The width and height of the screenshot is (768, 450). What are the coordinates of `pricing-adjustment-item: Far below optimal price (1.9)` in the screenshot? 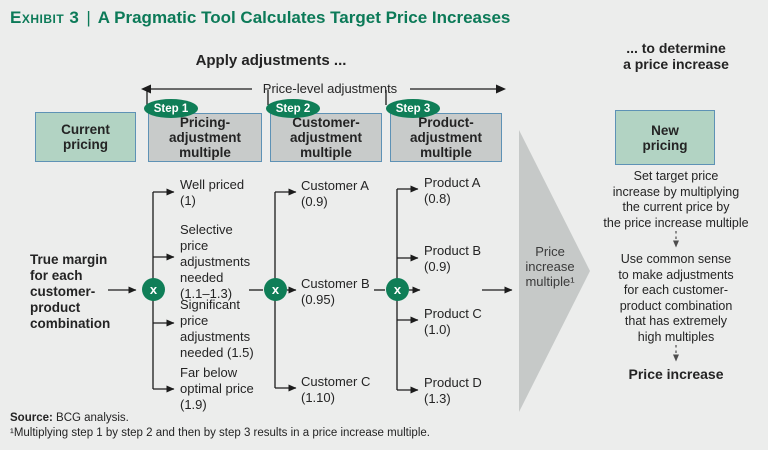 It's located at (217, 388).